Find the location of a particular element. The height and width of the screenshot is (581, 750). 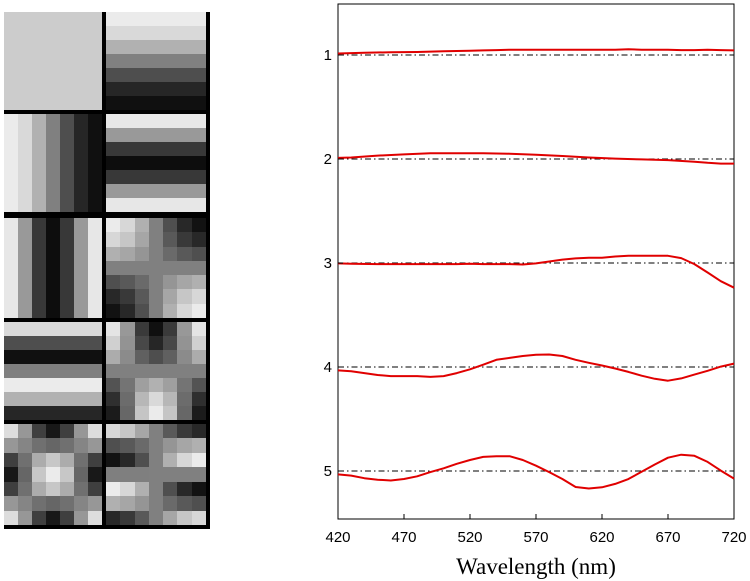

y-tick-label: 3 is located at coordinates (328, 263).